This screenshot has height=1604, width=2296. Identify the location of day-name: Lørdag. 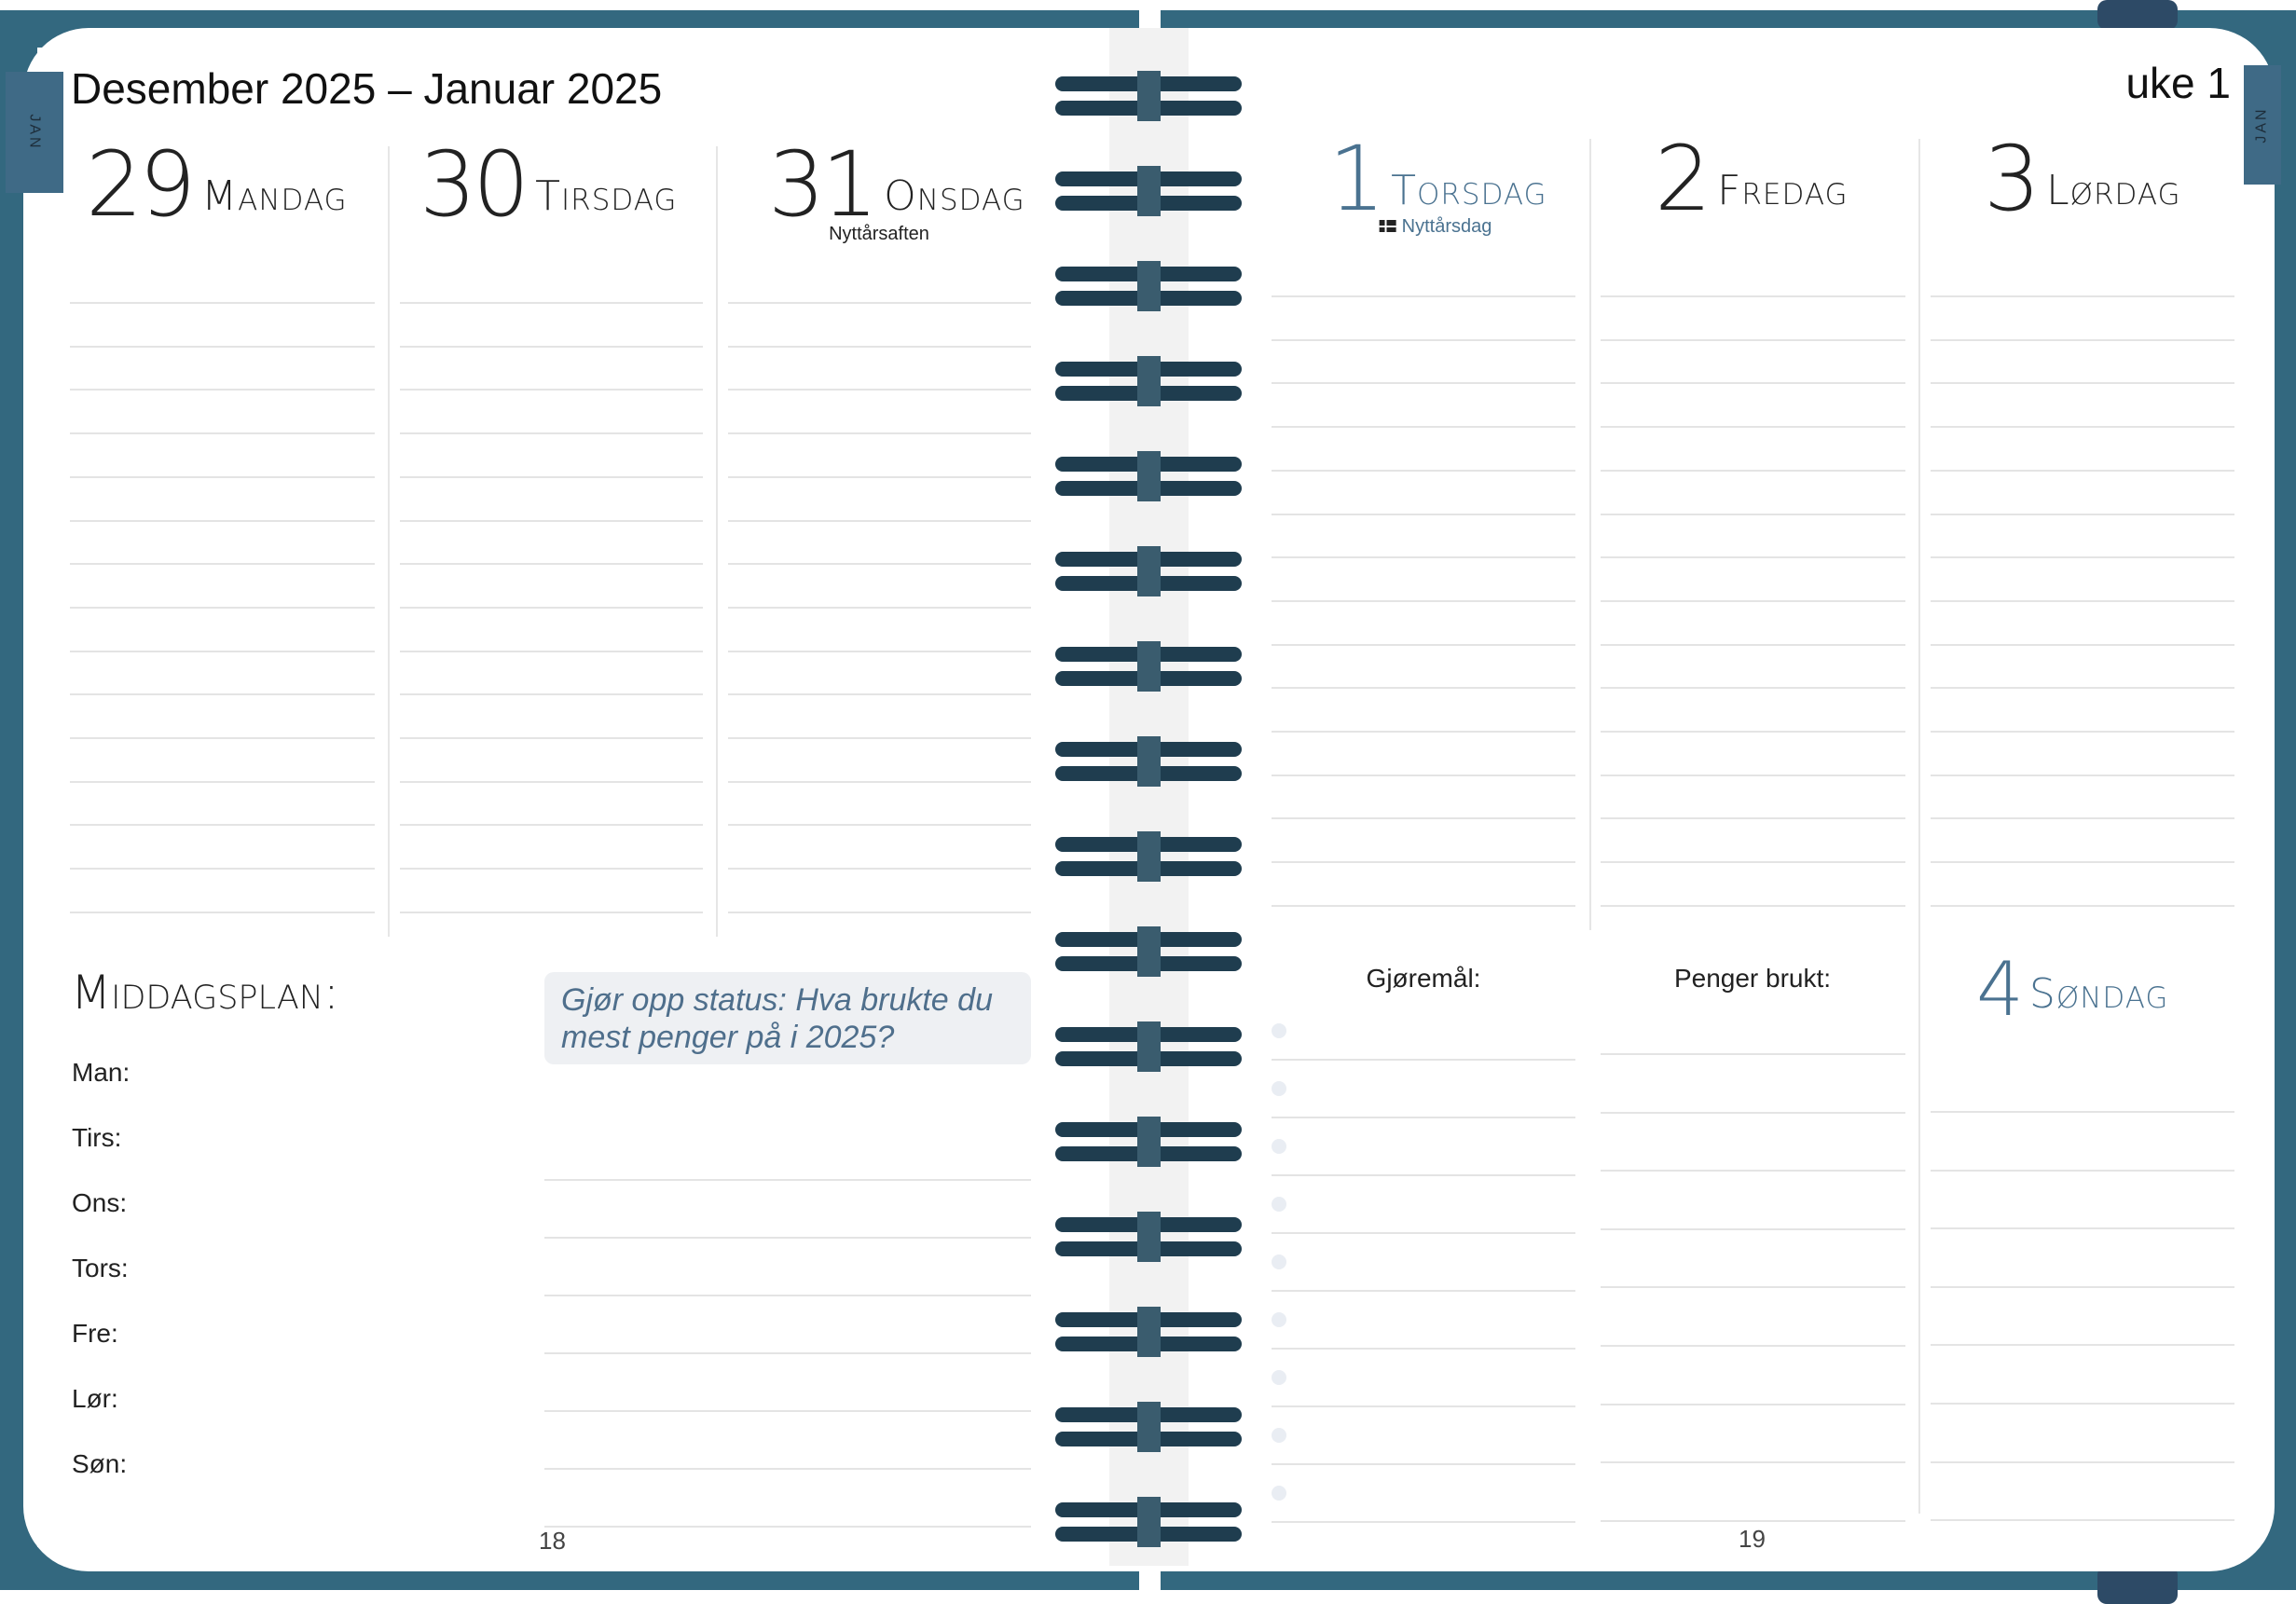
(2113, 191).